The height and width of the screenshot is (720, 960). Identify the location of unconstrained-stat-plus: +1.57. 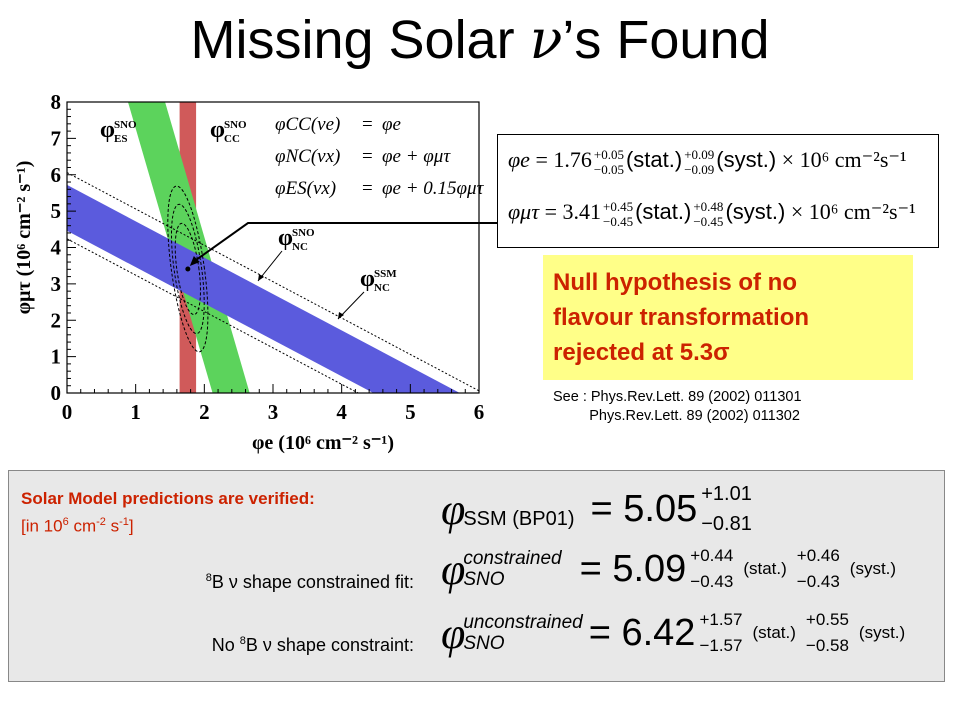
(721, 619).